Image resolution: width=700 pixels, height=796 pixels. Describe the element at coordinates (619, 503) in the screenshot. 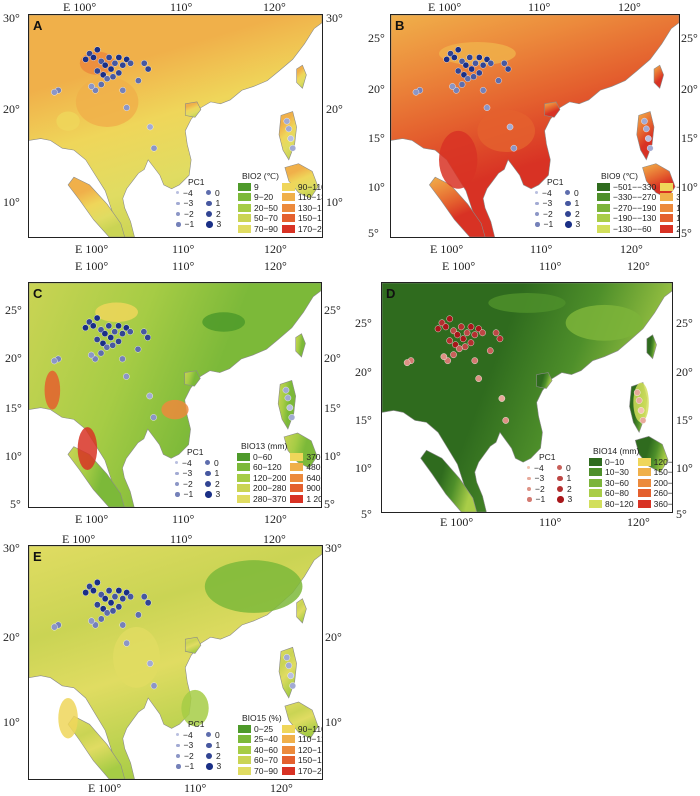

I see `legend-class-label: 80−120` at that location.